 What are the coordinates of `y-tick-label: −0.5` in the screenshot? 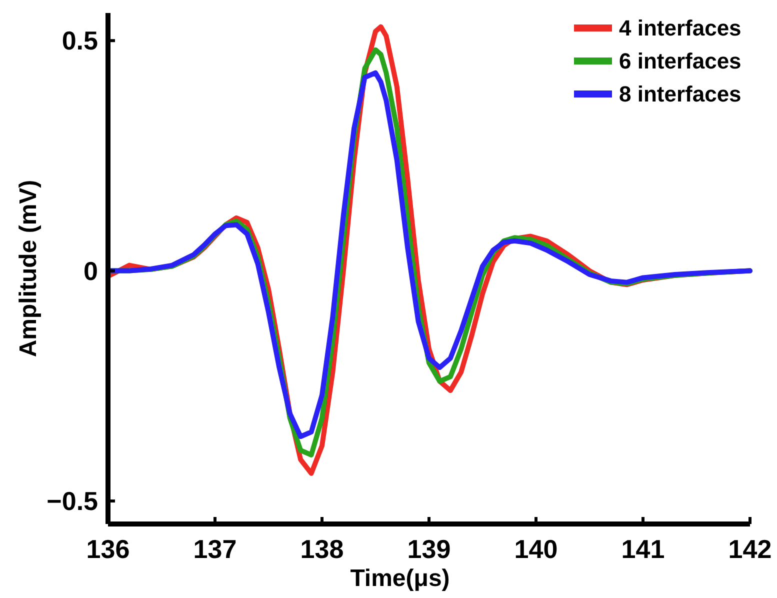 It's located at (72, 501).